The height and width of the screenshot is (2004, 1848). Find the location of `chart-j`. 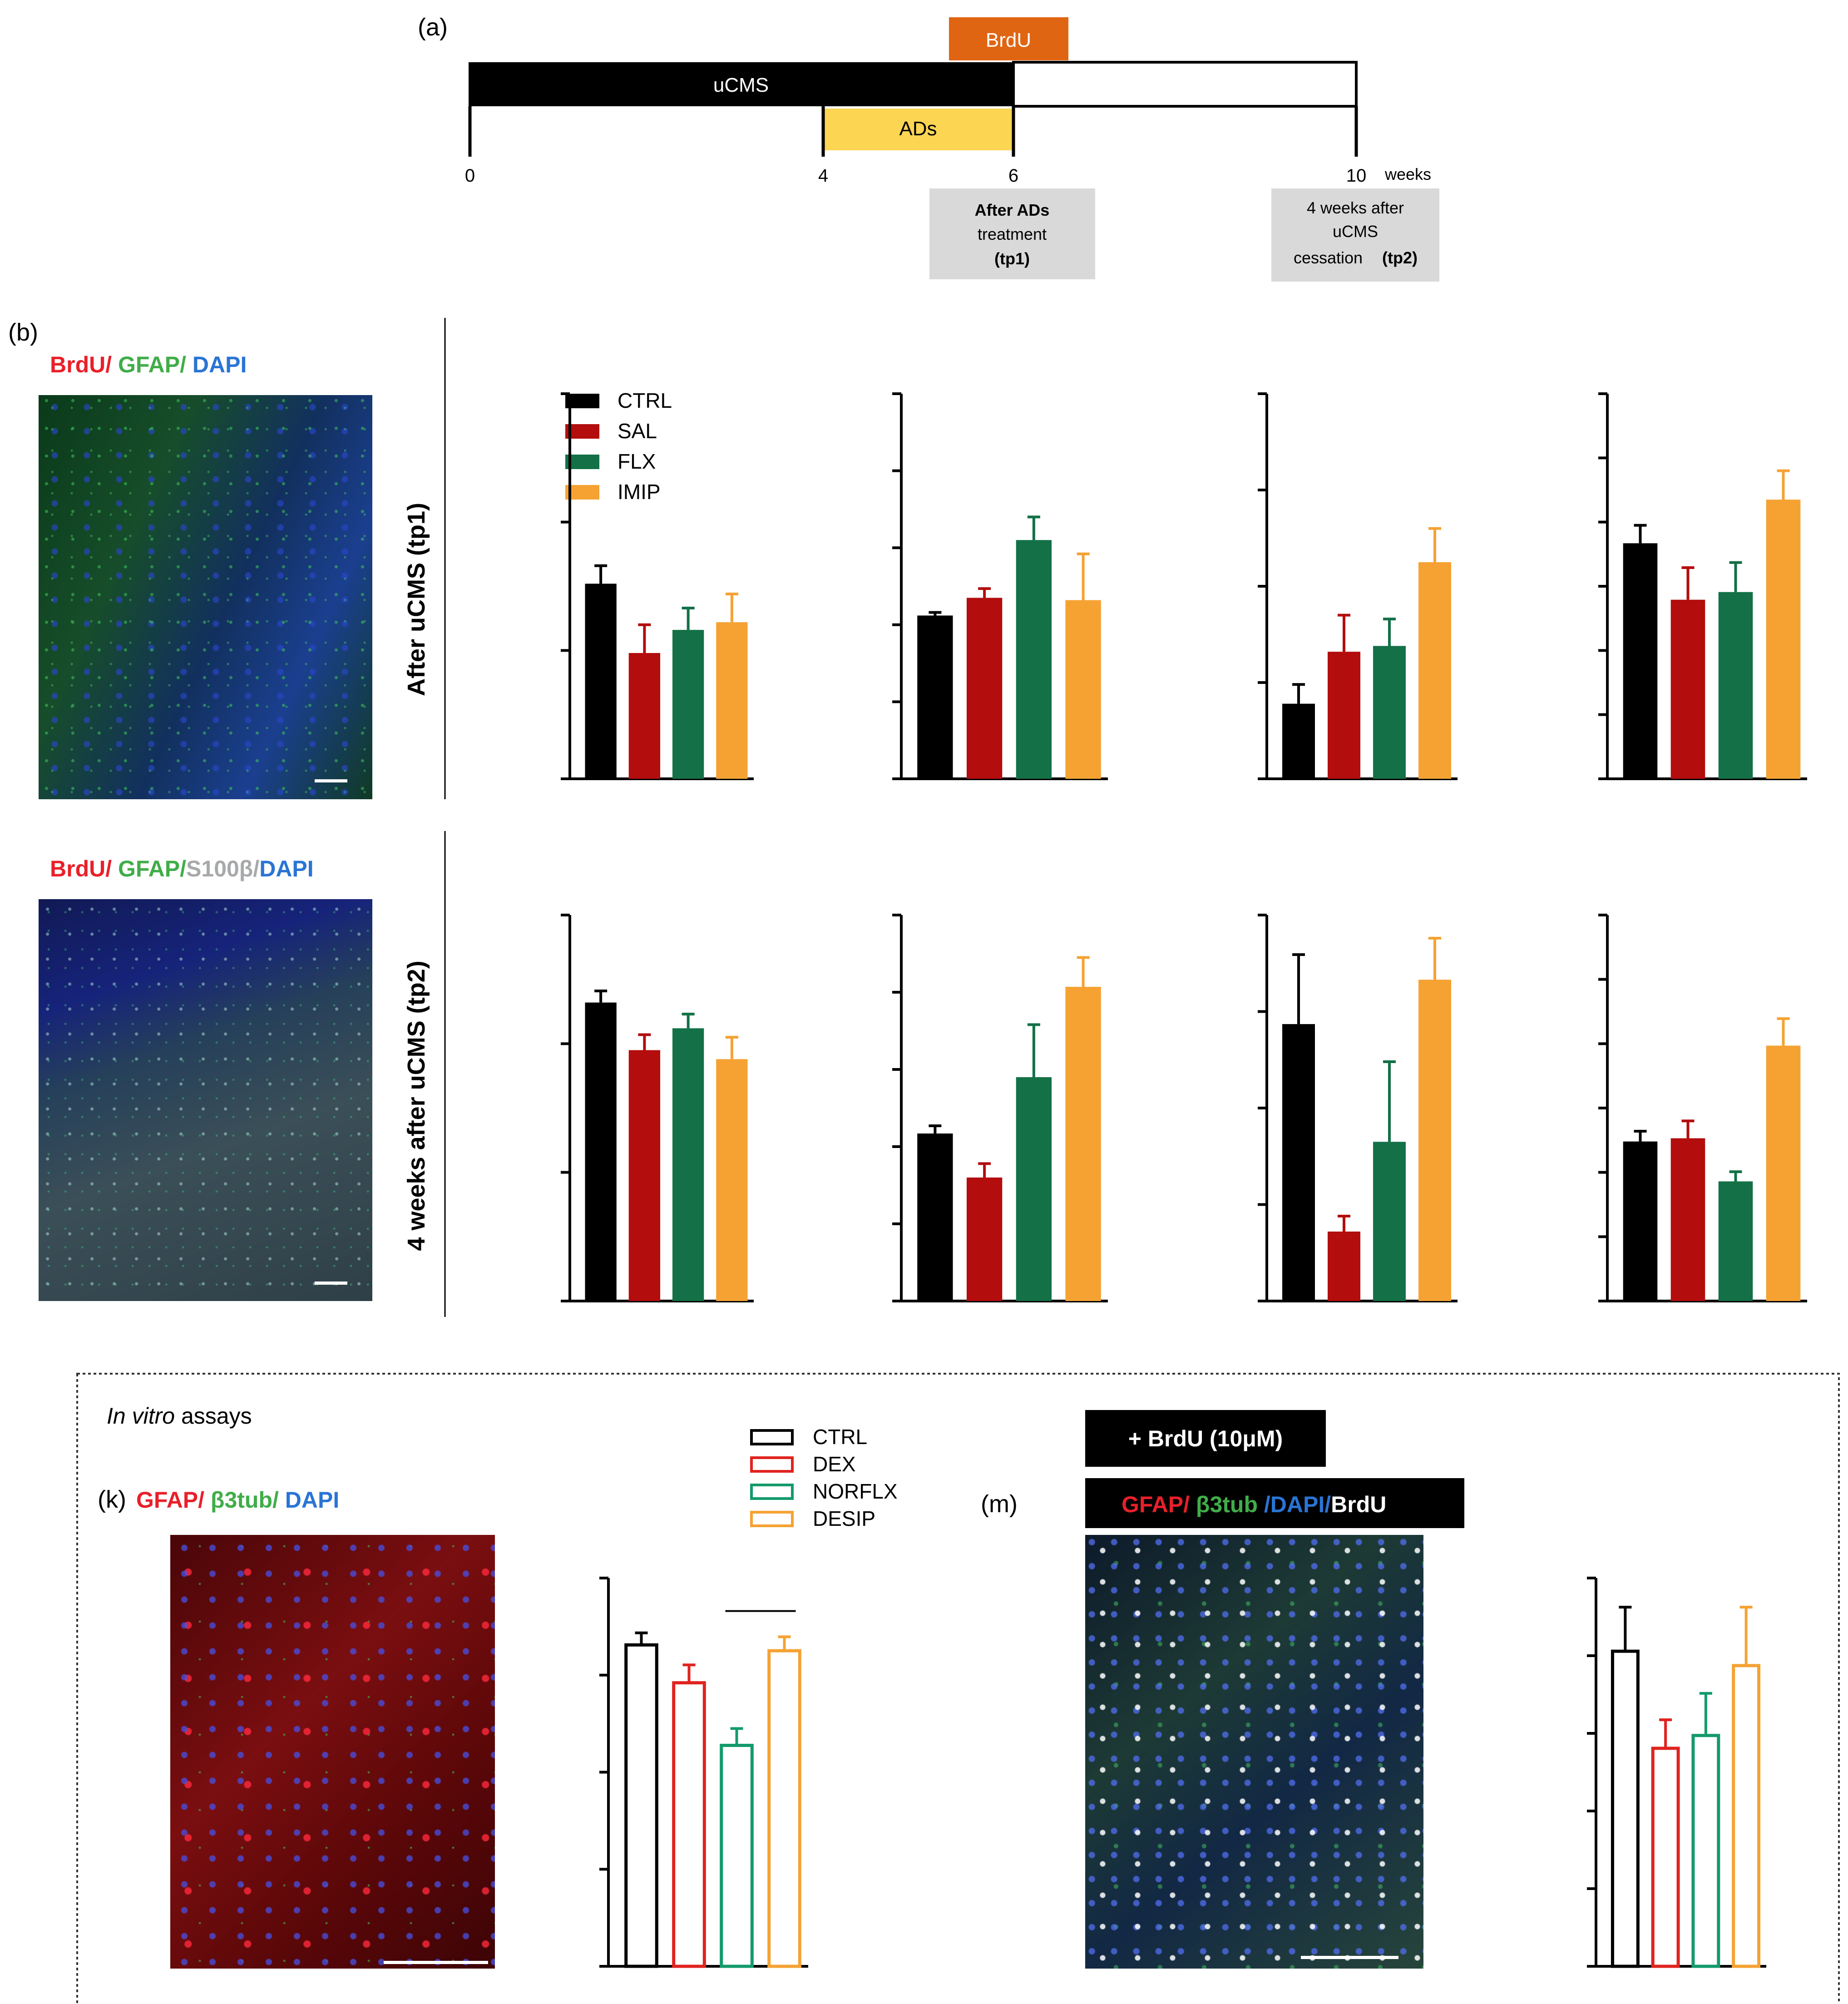

chart-j is located at coordinates (1703, 1108).